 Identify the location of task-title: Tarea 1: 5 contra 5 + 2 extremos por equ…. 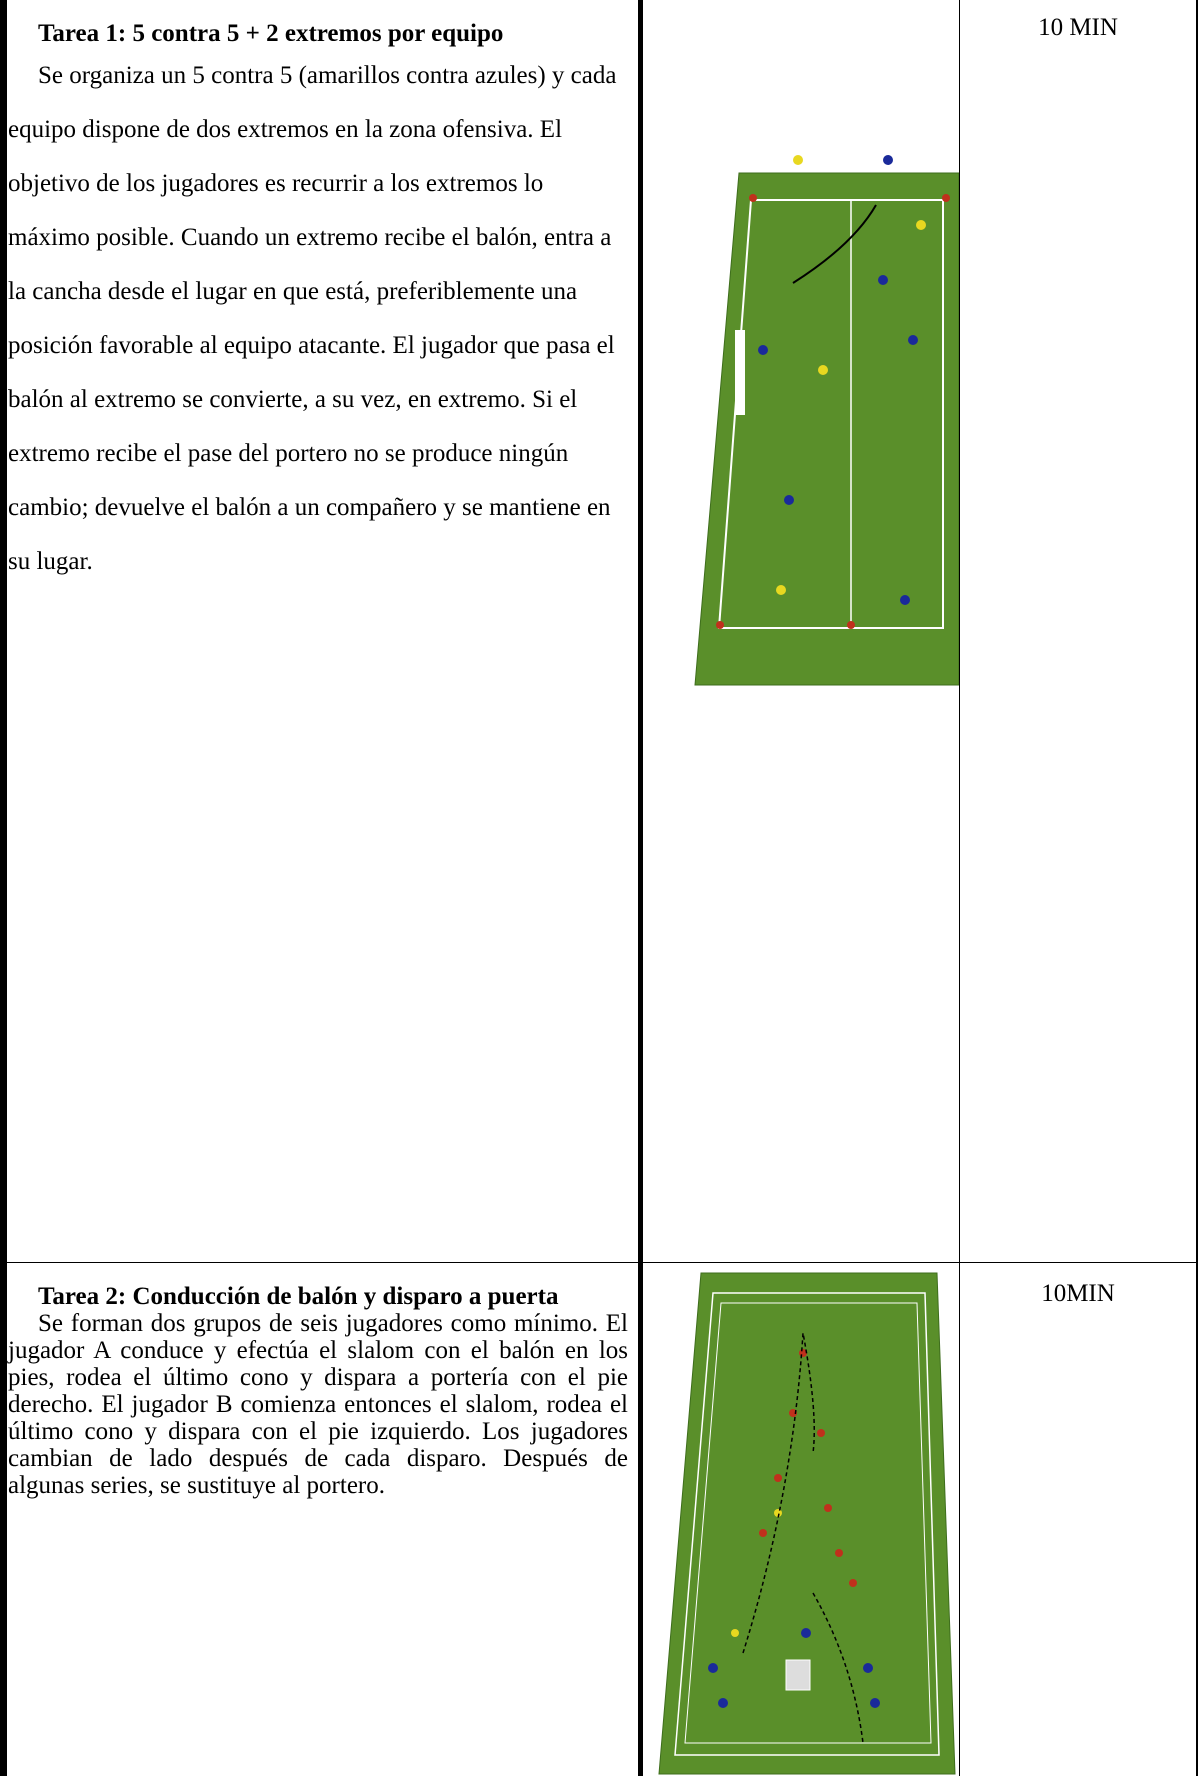
(271, 33).